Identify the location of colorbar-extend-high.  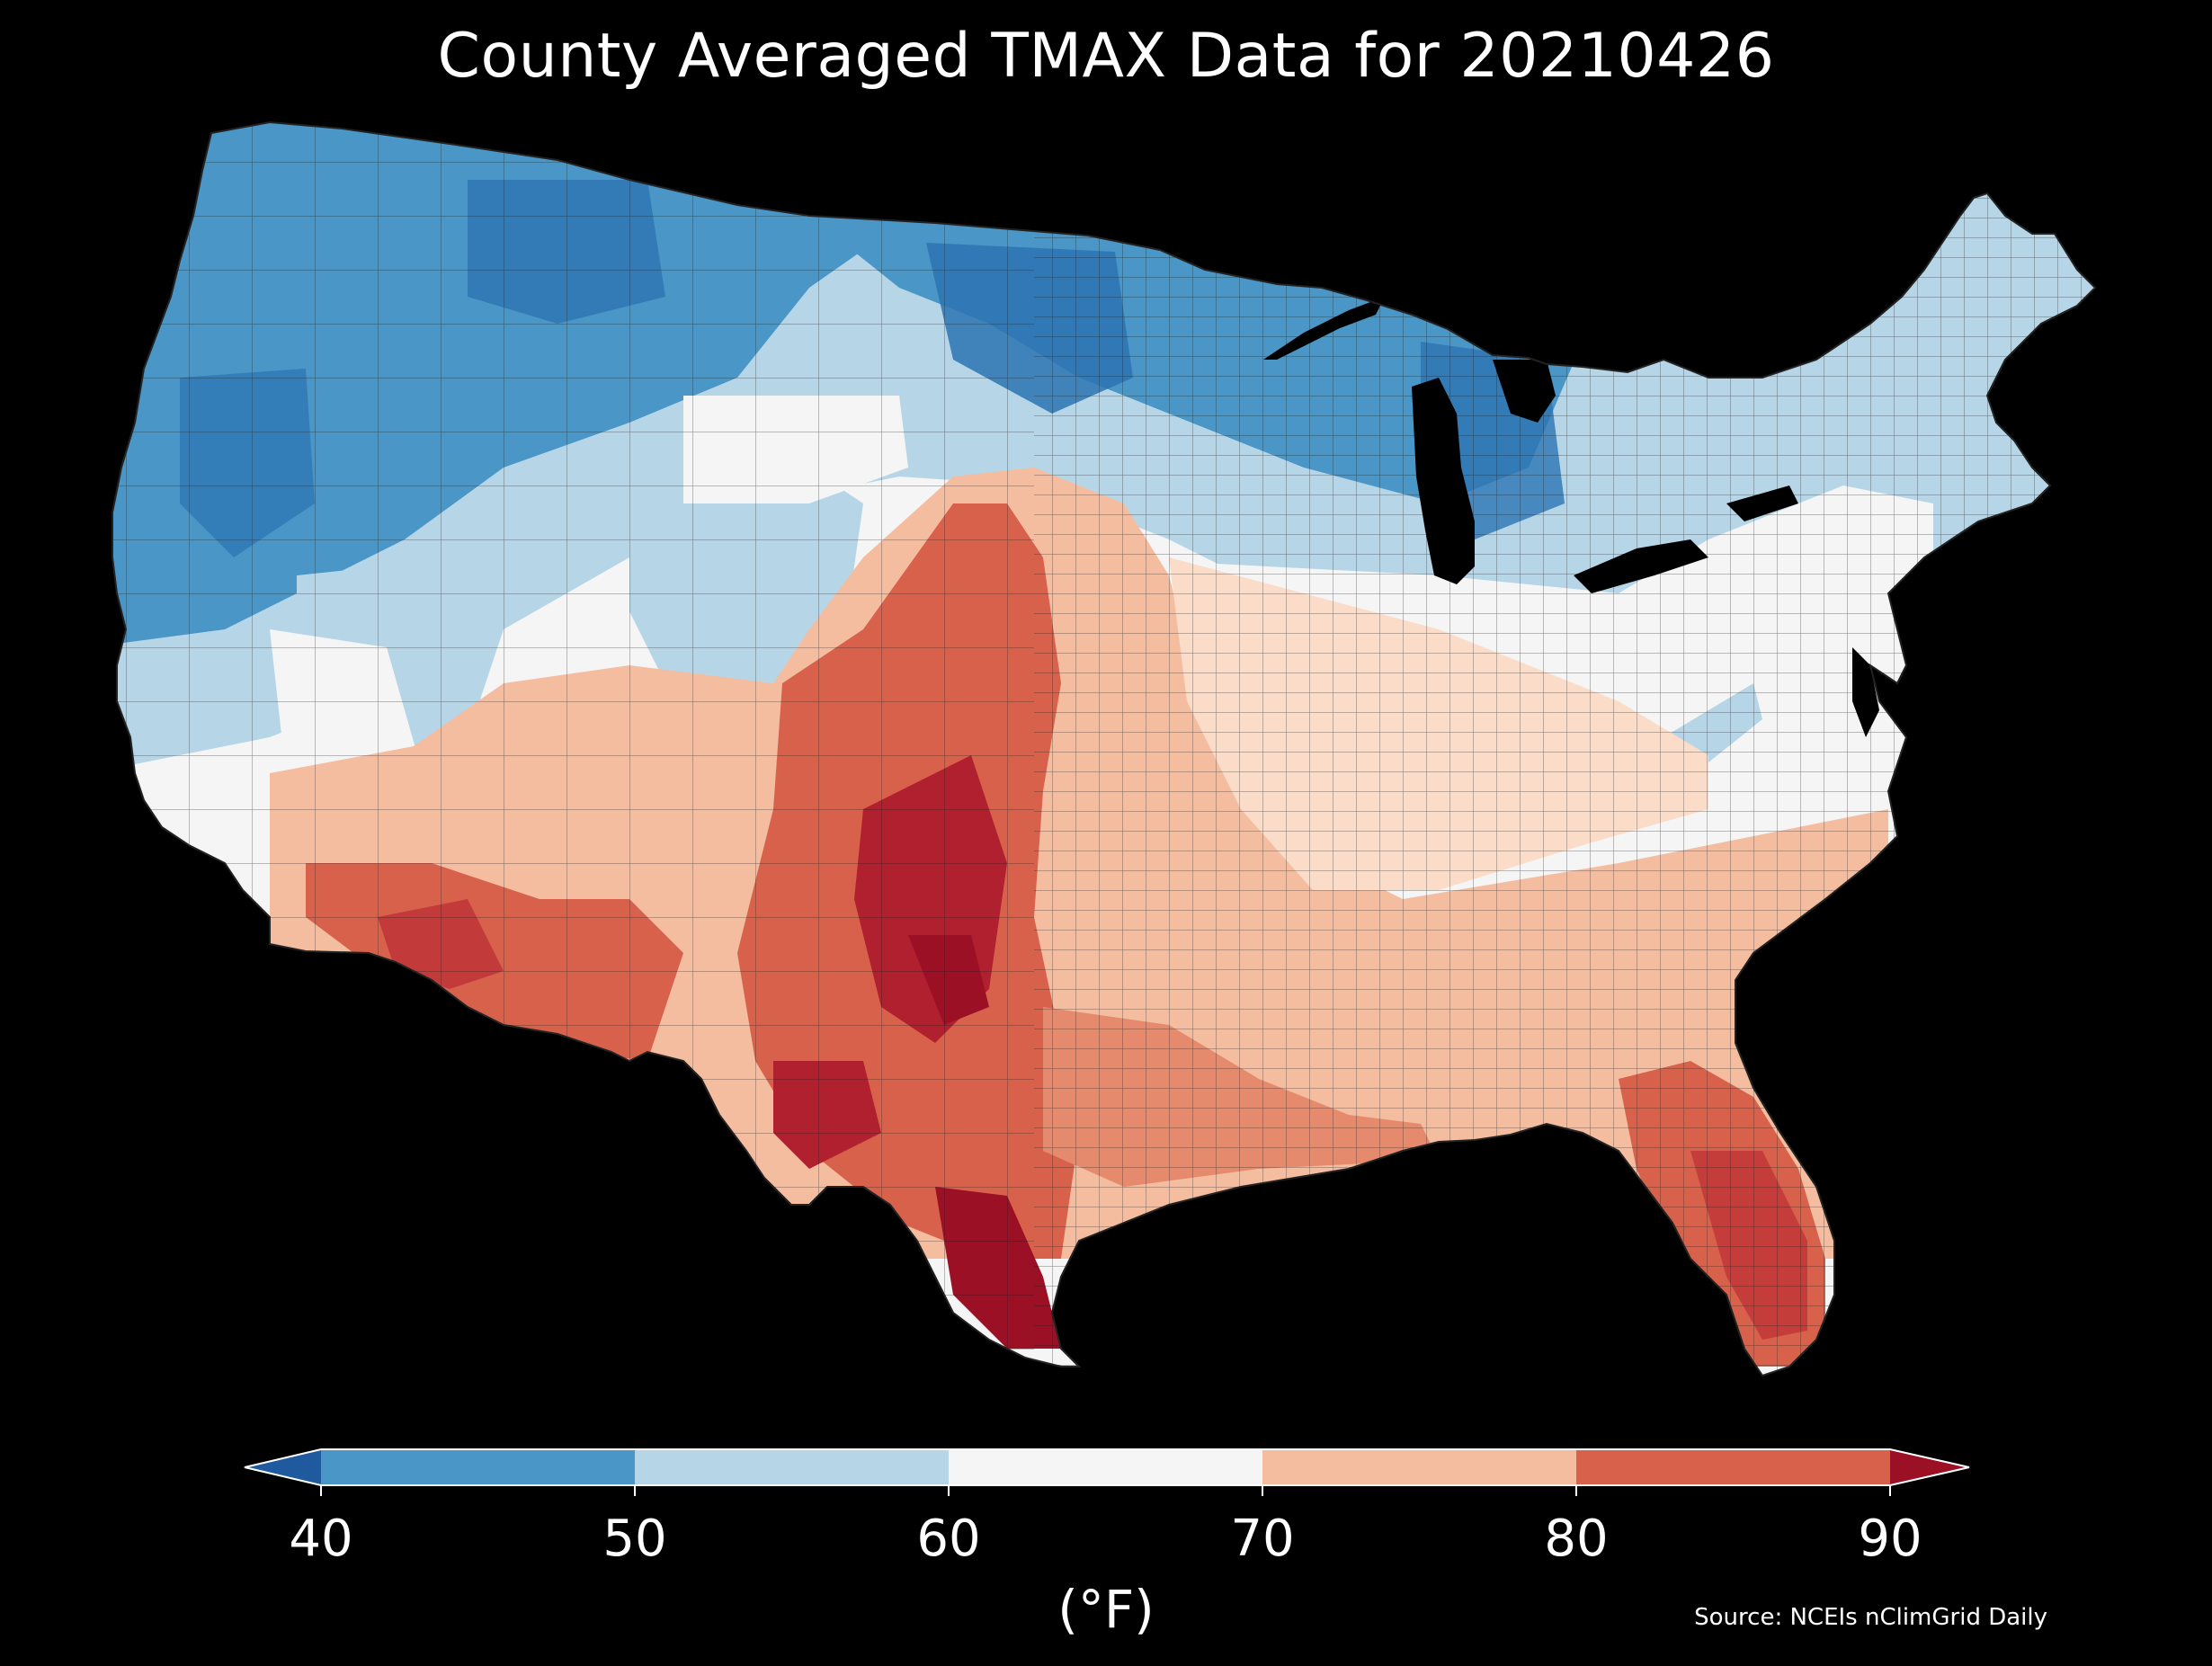
(1929, 1467).